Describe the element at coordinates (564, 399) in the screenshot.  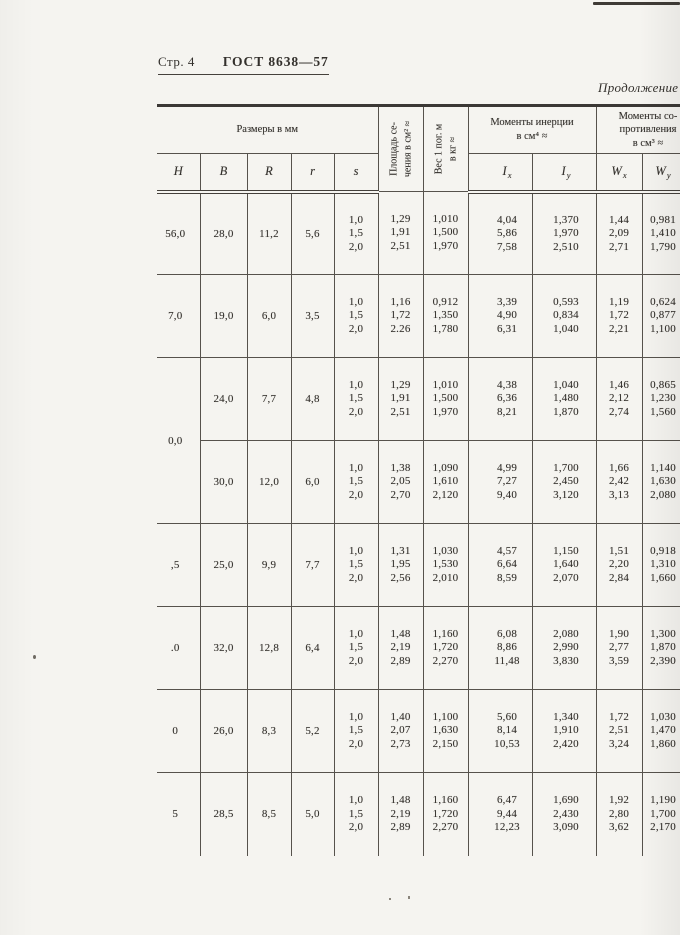
I see `cell-Iy: 1,040 1,480 1,870` at that location.